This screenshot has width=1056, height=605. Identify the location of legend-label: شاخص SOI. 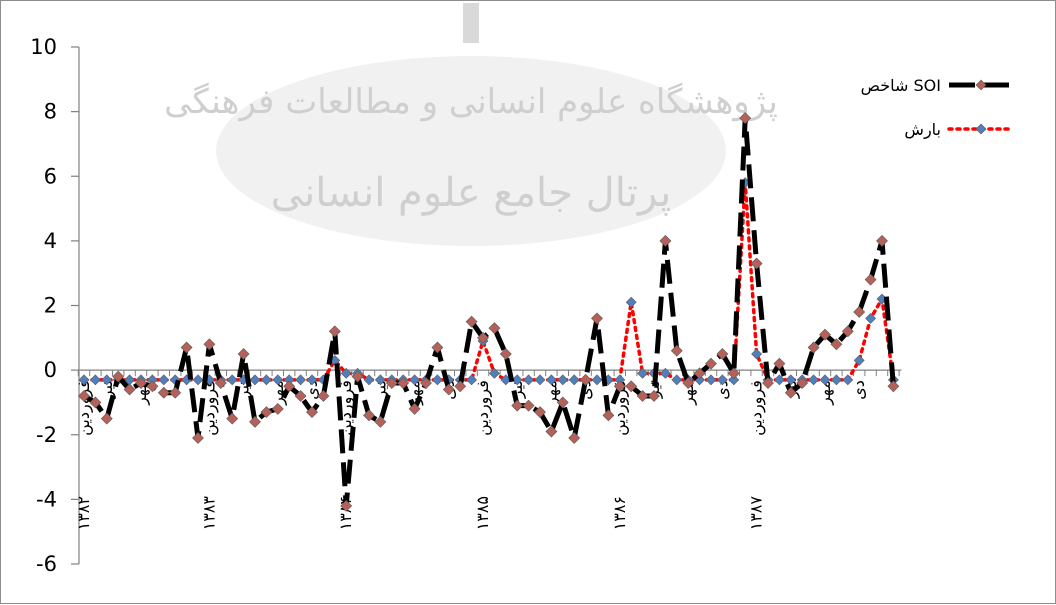
(901, 86).